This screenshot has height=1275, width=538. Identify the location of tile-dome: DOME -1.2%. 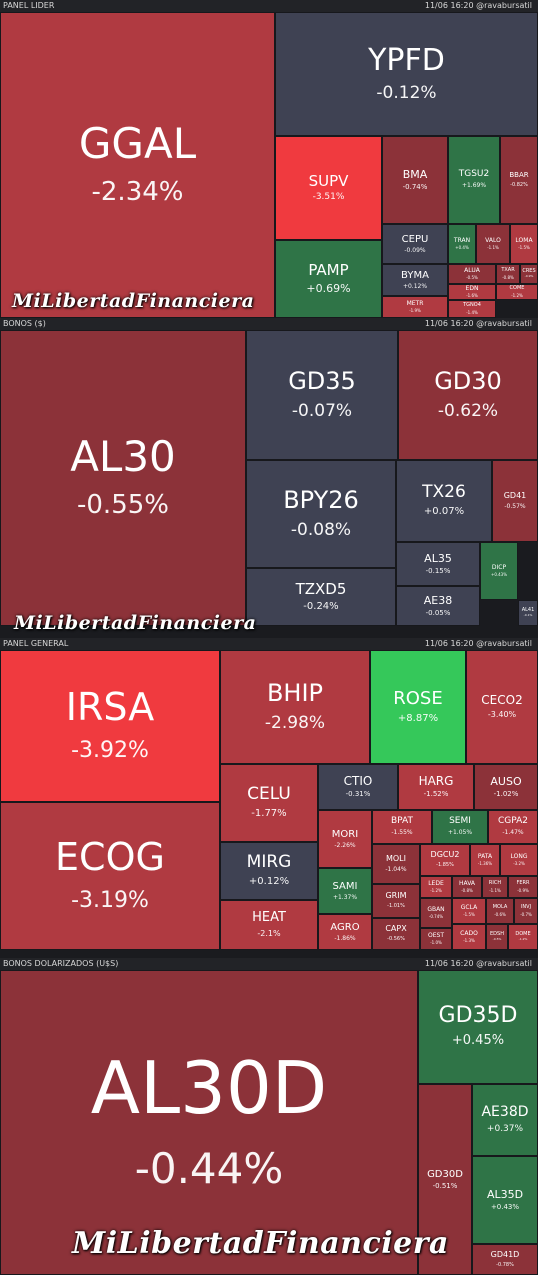
(523, 937).